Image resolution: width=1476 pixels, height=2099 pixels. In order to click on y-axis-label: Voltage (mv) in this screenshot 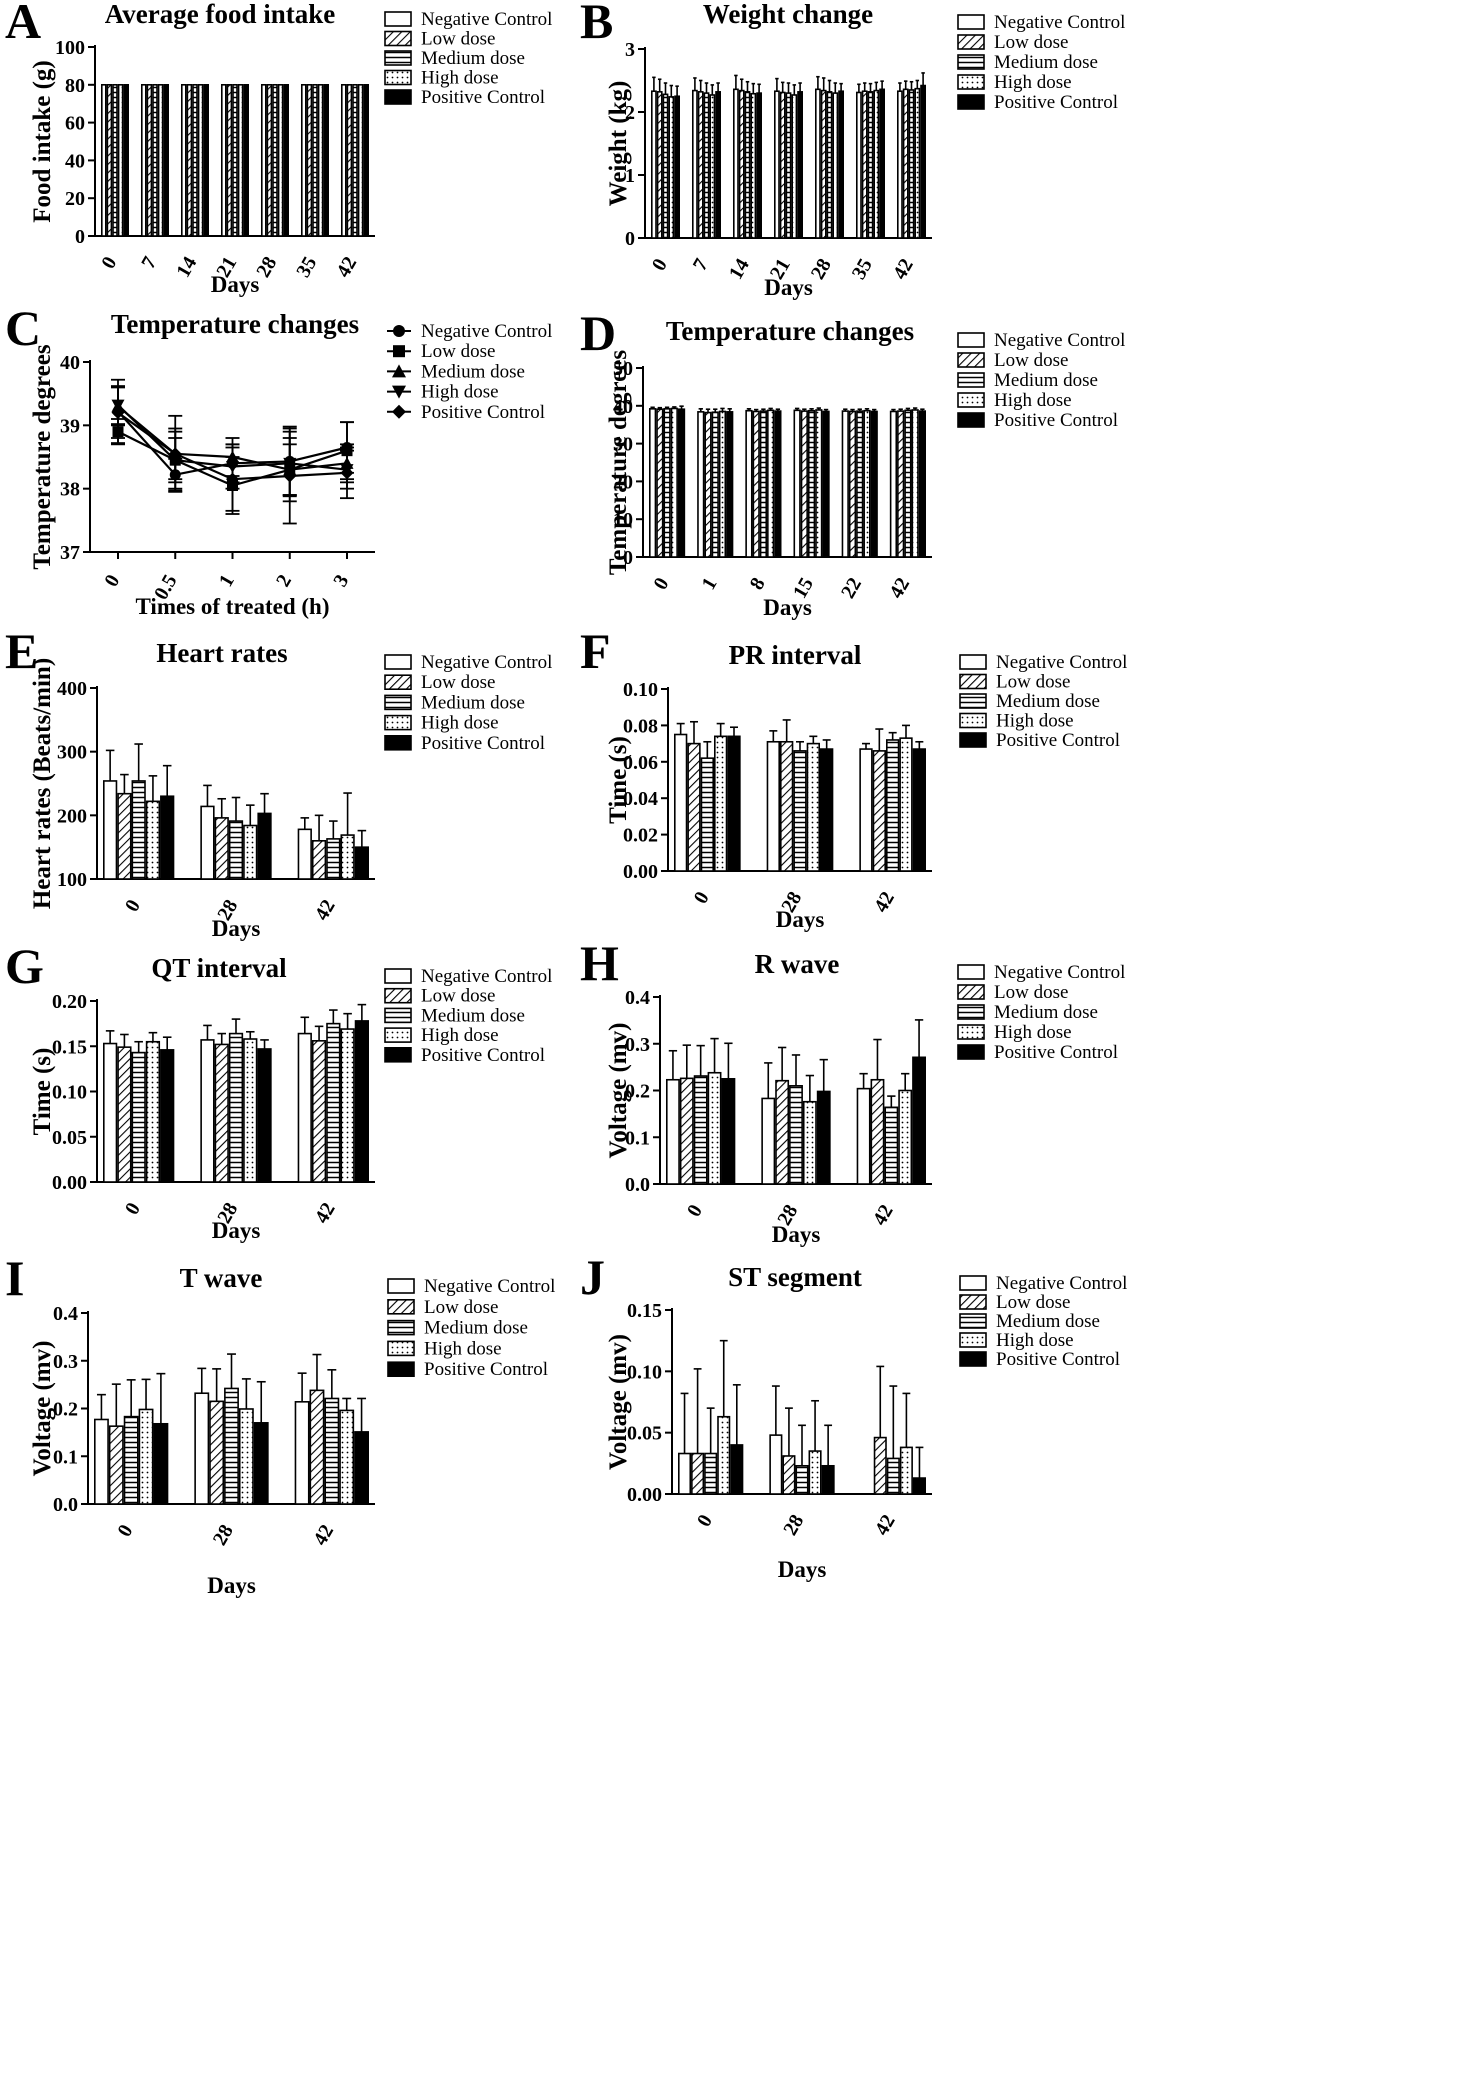, I will do `click(618, 1091)`.